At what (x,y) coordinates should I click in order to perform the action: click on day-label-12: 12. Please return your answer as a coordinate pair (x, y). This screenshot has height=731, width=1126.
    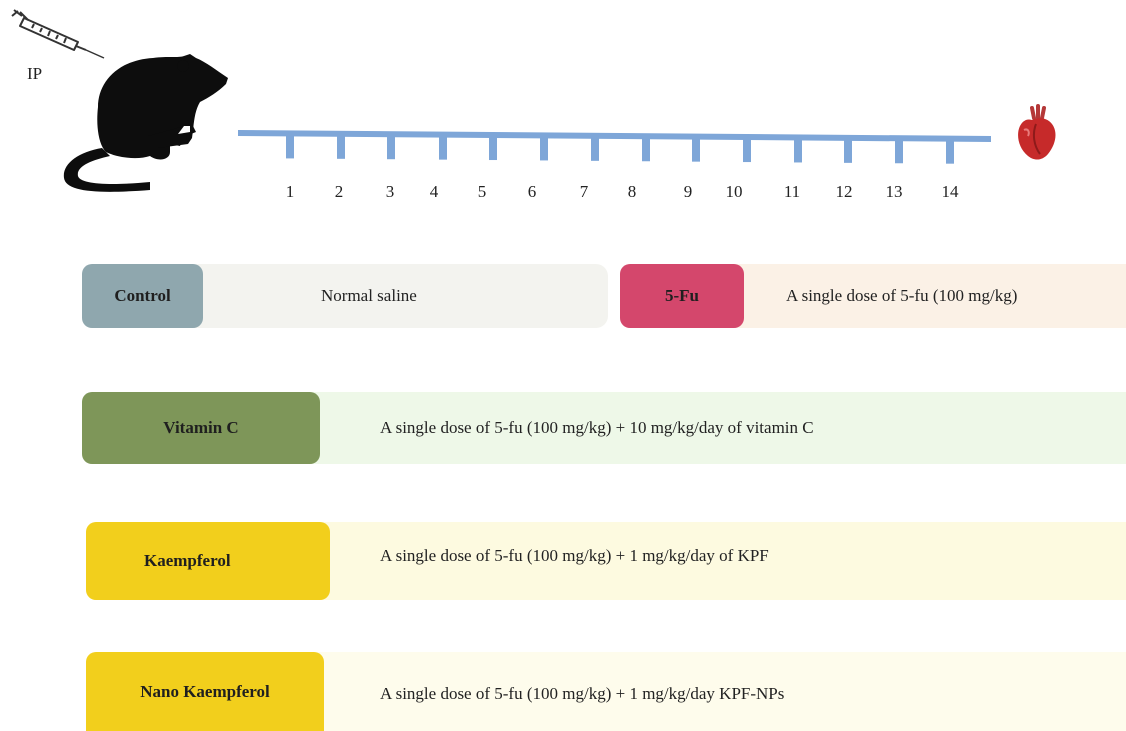
    Looking at the image, I should click on (844, 191).